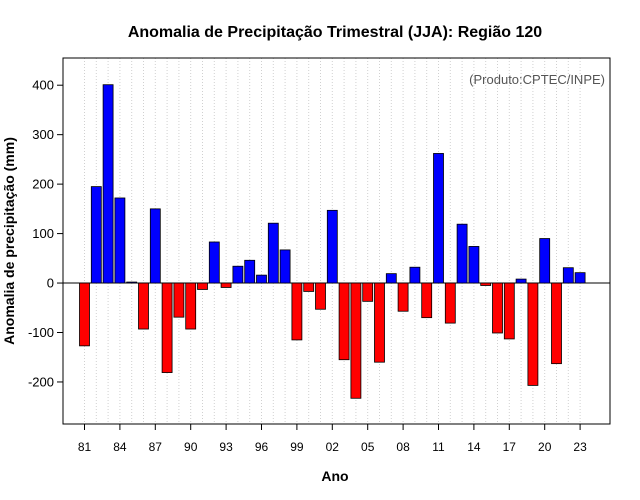  What do you see at coordinates (391, 278) in the screenshot?
I see `bar-2007` at bounding box center [391, 278].